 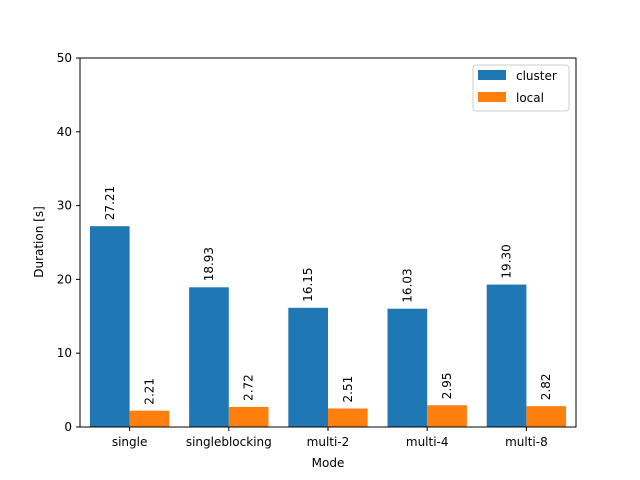 What do you see at coordinates (64, 132) in the screenshot?
I see `y-tick-label: 40` at bounding box center [64, 132].